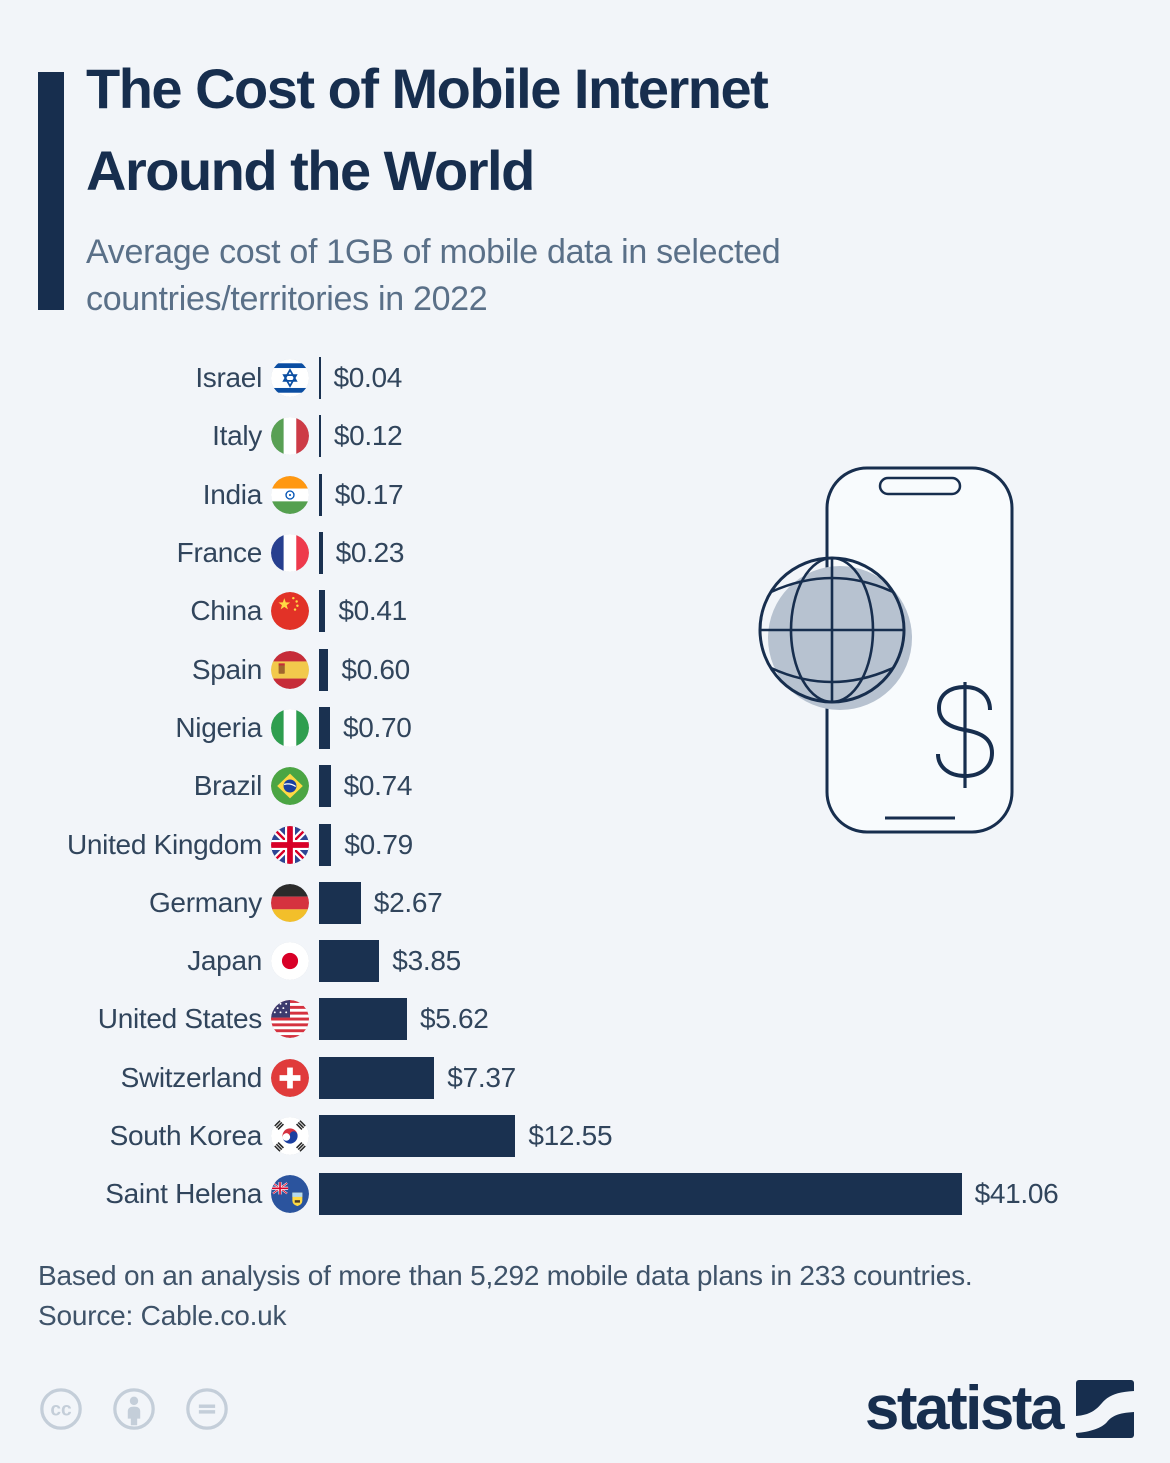 The width and height of the screenshot is (1170, 1463). I want to click on license-icons: cc, so click(134, 1409).